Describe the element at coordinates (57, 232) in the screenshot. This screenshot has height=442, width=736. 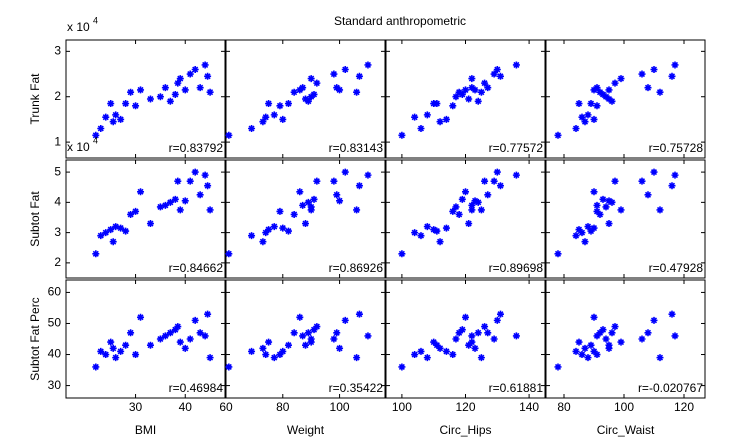
I see `y-tick-label: 3` at that location.